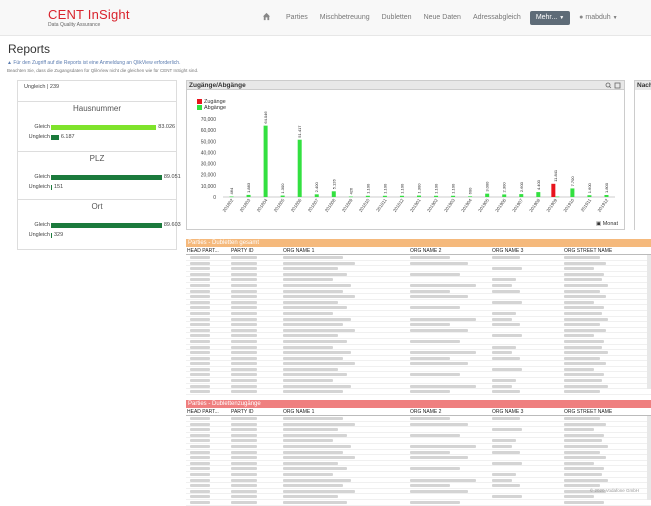 This screenshot has height=506, width=651. I want to click on home-icon, so click(266, 16).